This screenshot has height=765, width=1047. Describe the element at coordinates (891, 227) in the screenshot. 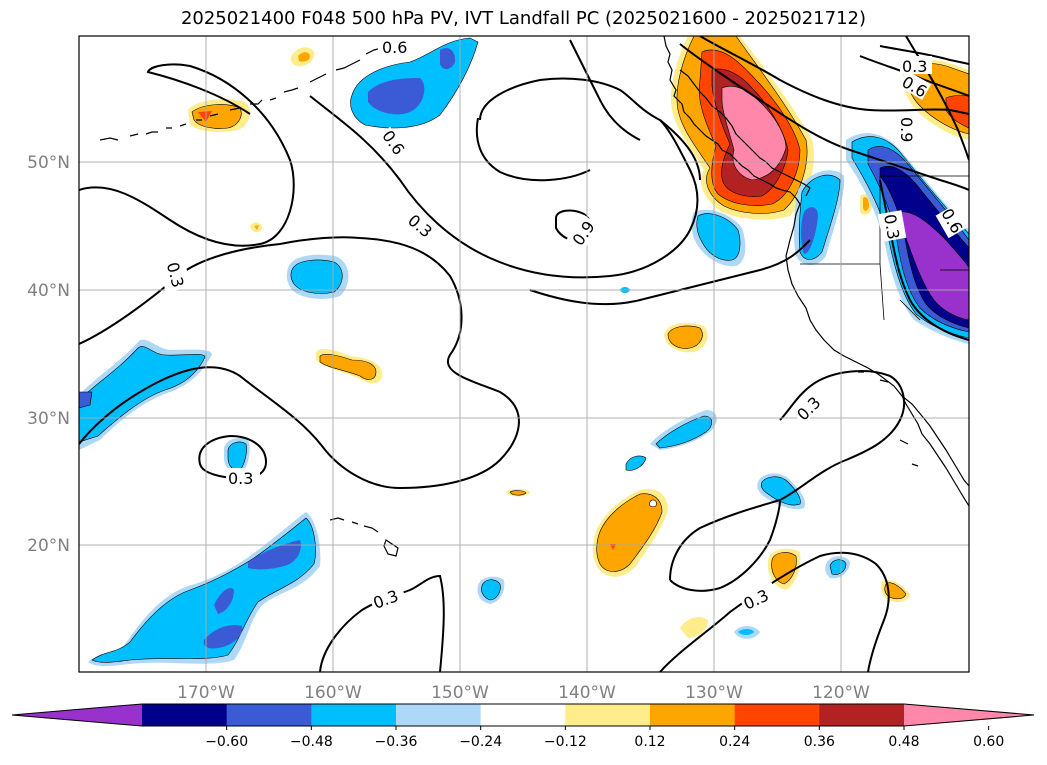

I see `contour-label-10: 0.3` at that location.